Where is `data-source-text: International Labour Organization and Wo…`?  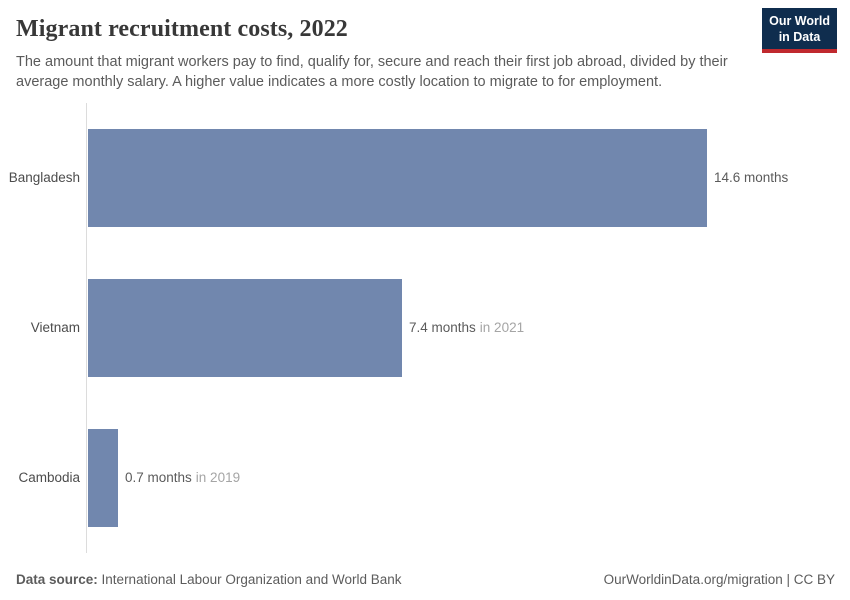
data-source-text: International Labour Organization and Wo… is located at coordinates (251, 579).